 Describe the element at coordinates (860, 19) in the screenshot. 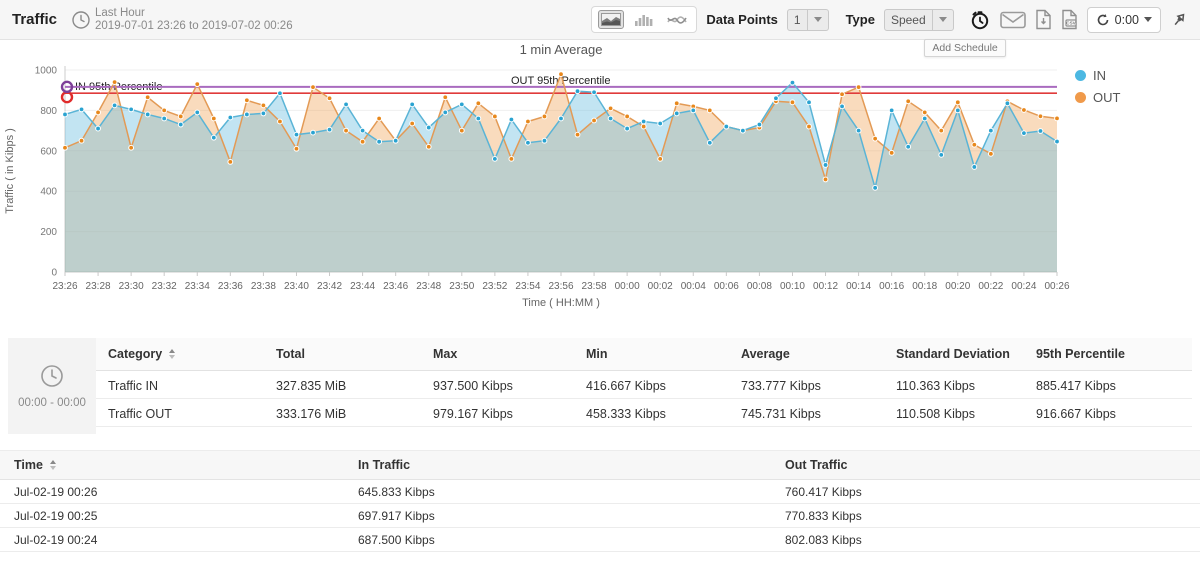

I see `type-label: Type` at that location.